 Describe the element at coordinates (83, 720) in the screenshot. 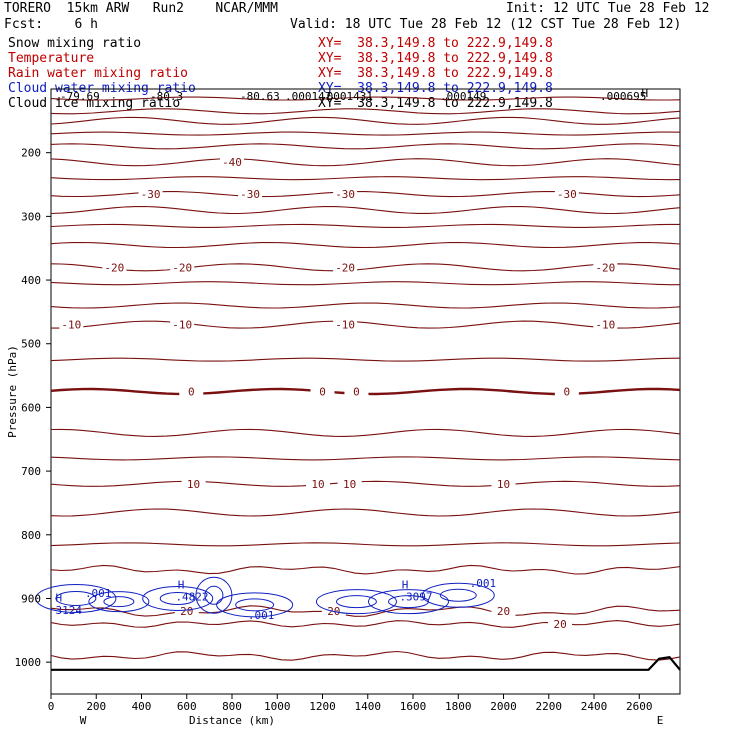

I see `west-label: W` at that location.